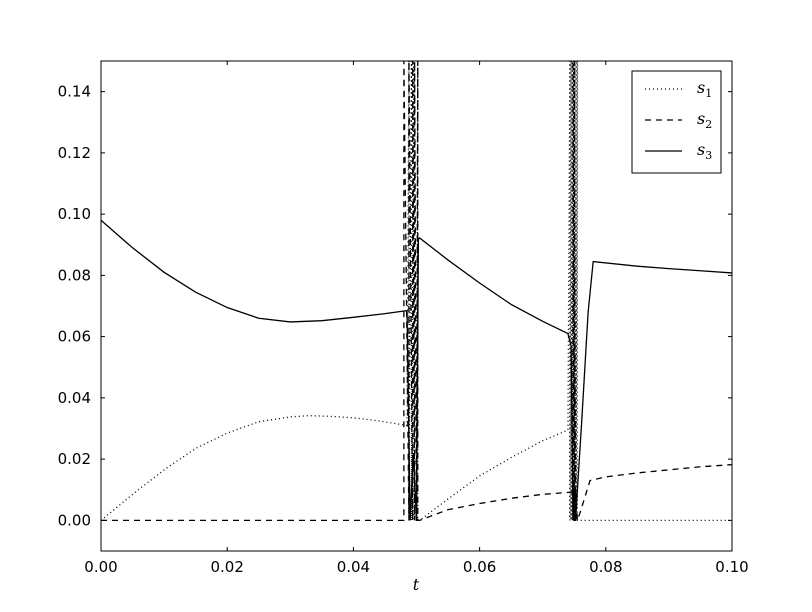  Describe the element at coordinates (74, 459) in the screenshot. I see `y-tick-label: 0.02` at that location.